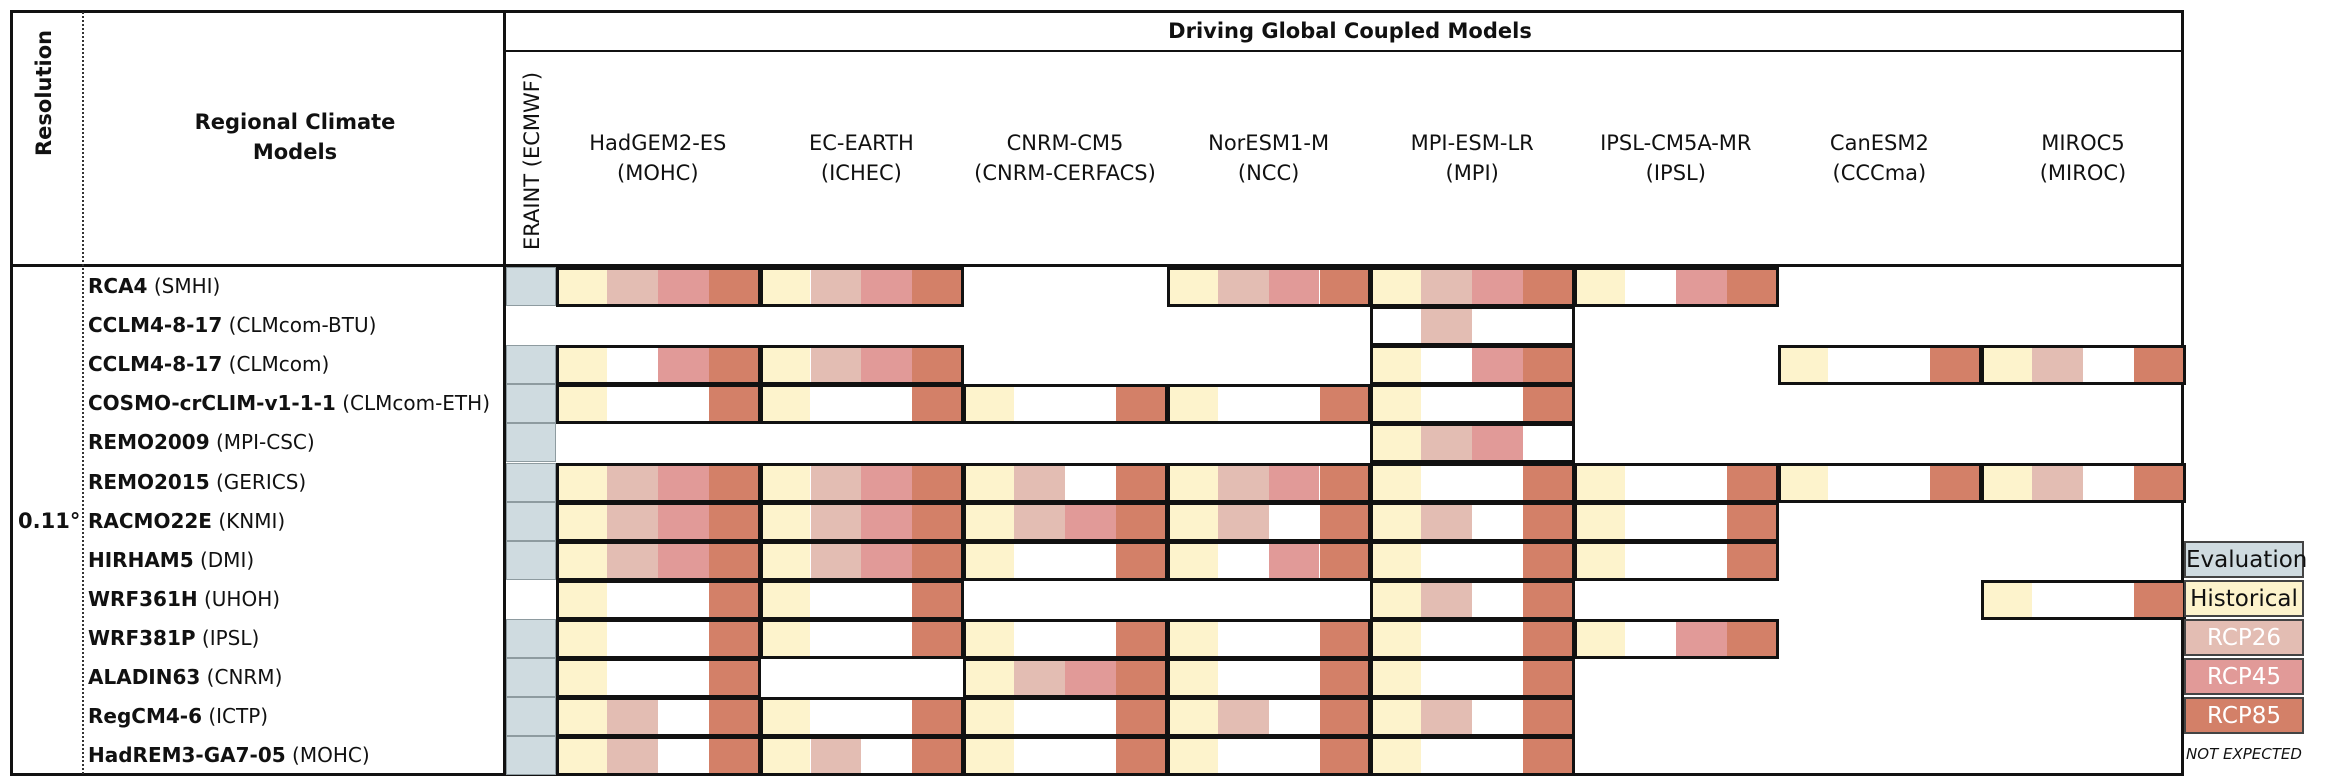 This screenshot has height=784, width=2352. What do you see at coordinates (276, 364) in the screenshot?
I see `rcm-institute: (CLMcom)` at bounding box center [276, 364].